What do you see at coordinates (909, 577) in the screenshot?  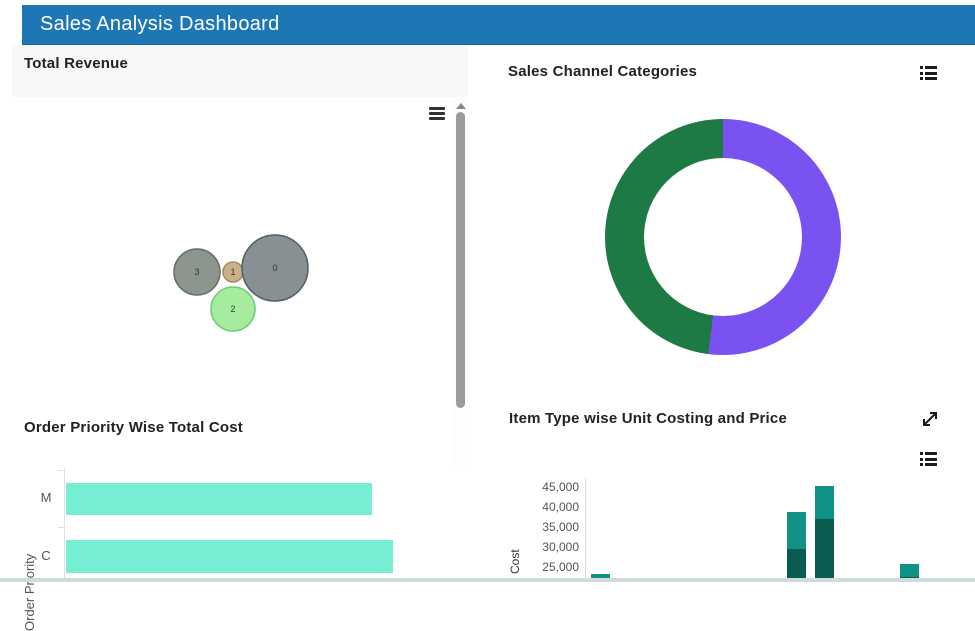 I see `column-3-lower` at bounding box center [909, 577].